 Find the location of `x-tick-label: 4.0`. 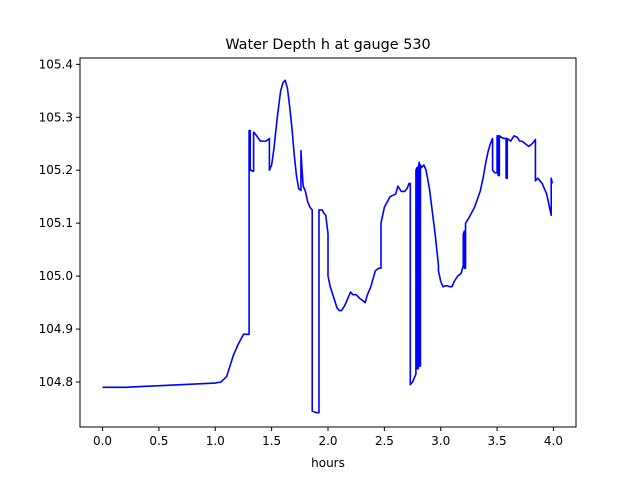

x-tick-label: 4.0 is located at coordinates (553, 441).